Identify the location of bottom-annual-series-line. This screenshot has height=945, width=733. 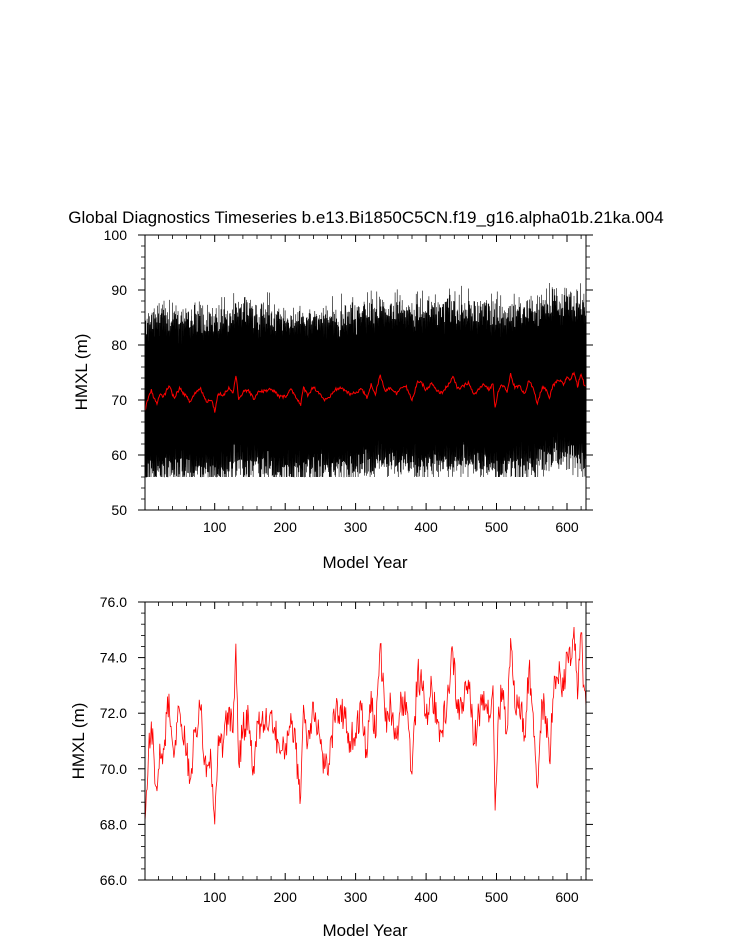
(365, 725).